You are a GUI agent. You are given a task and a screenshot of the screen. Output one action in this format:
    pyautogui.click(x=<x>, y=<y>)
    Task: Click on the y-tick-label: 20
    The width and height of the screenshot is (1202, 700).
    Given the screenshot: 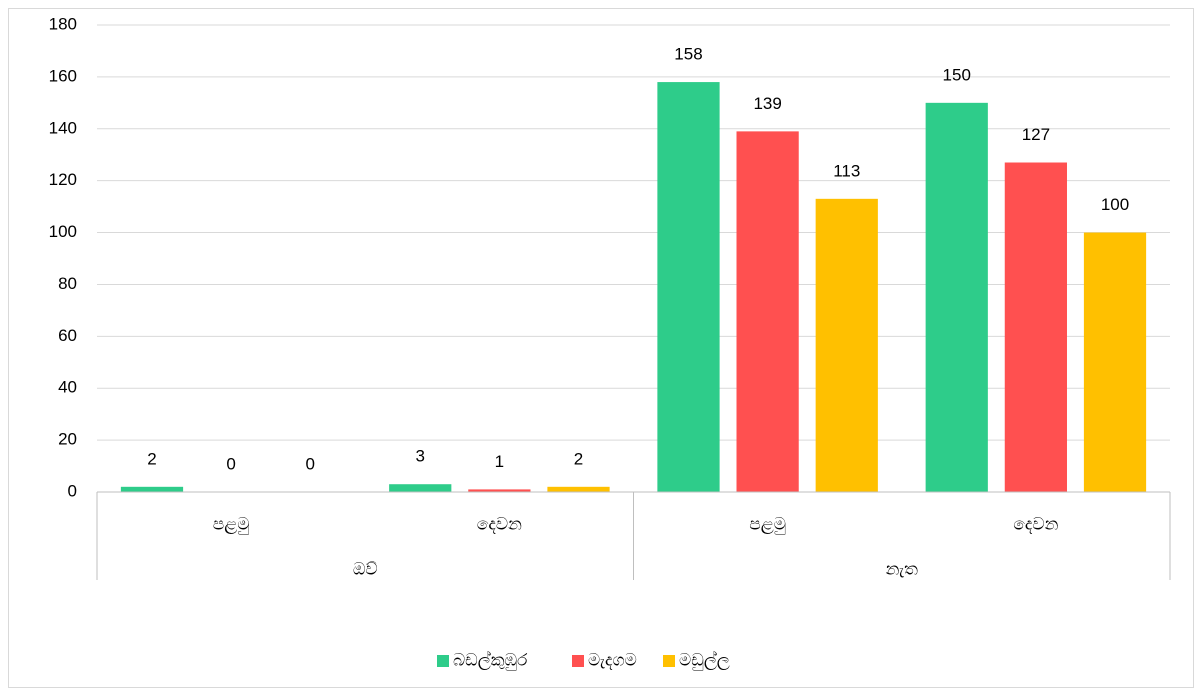 What is the action you would take?
    pyautogui.click(x=67, y=439)
    